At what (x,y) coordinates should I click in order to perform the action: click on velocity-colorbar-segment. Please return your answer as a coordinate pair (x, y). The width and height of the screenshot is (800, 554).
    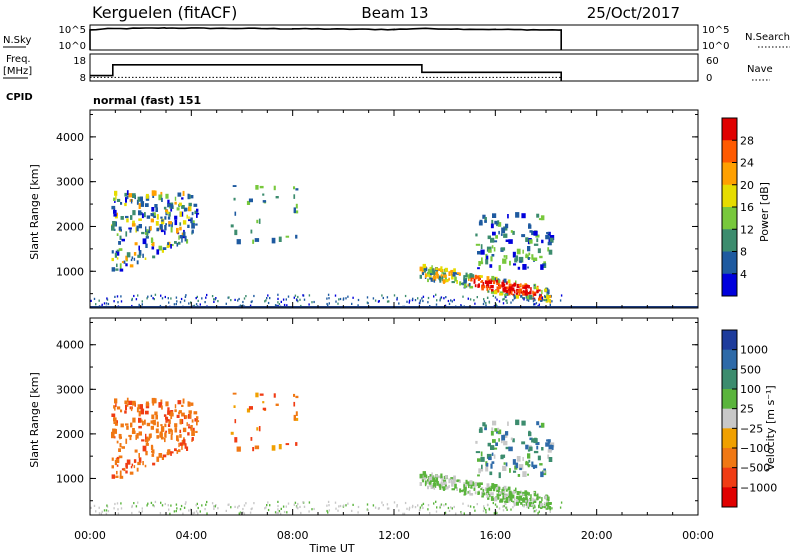
    Looking at the image, I should click on (729, 379).